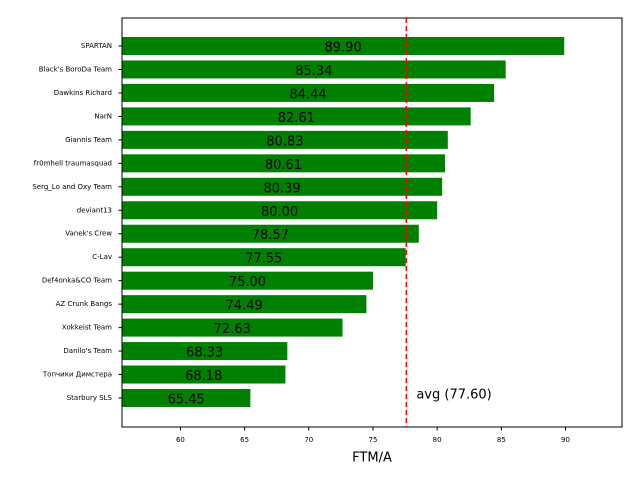 This screenshot has height=480, width=640. I want to click on y-tick-label: C-Lav, so click(102, 257).